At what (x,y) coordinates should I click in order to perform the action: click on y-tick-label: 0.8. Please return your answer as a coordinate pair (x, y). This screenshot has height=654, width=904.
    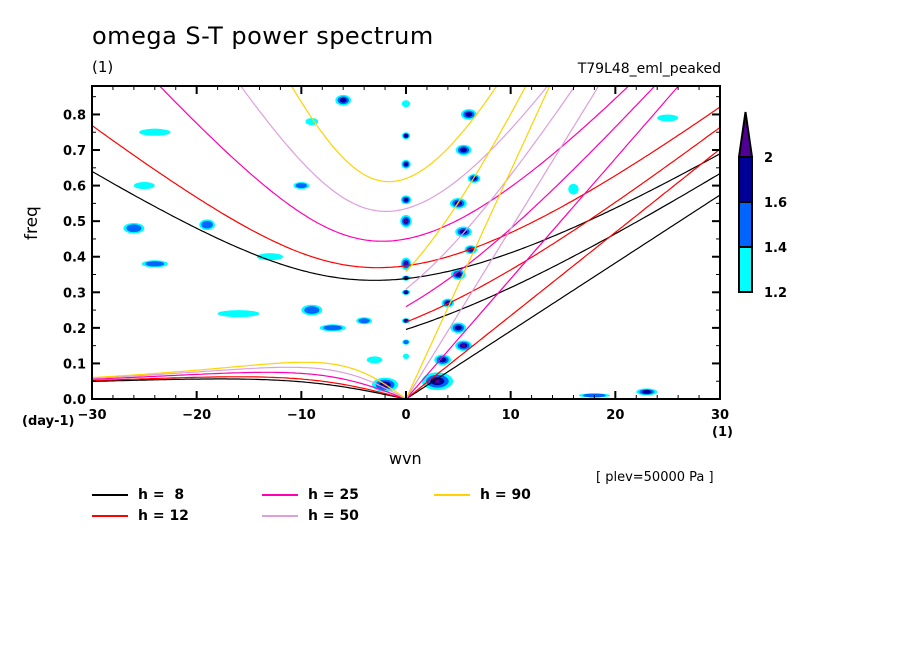
    Looking at the image, I should click on (74, 115).